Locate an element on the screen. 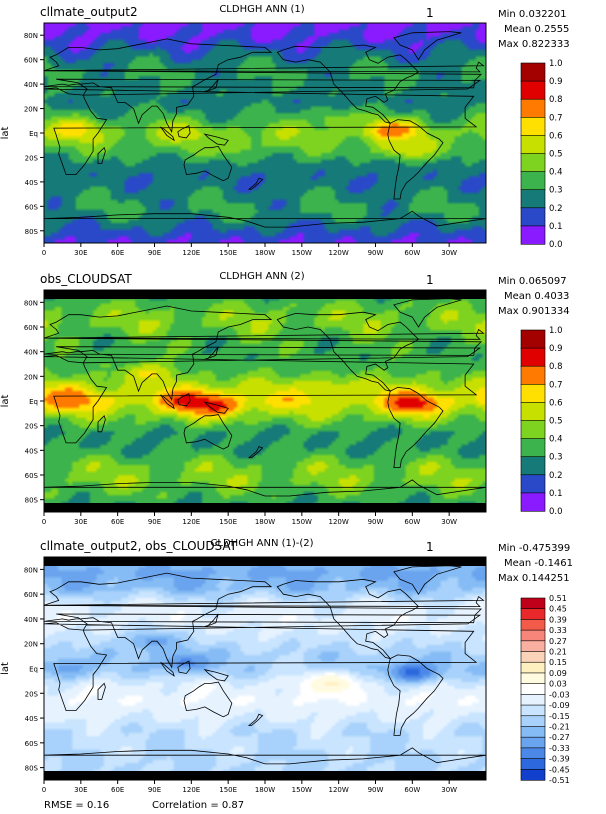 This screenshot has width=606, height=814. colorbar-label: 0.8 is located at coordinates (556, 367).